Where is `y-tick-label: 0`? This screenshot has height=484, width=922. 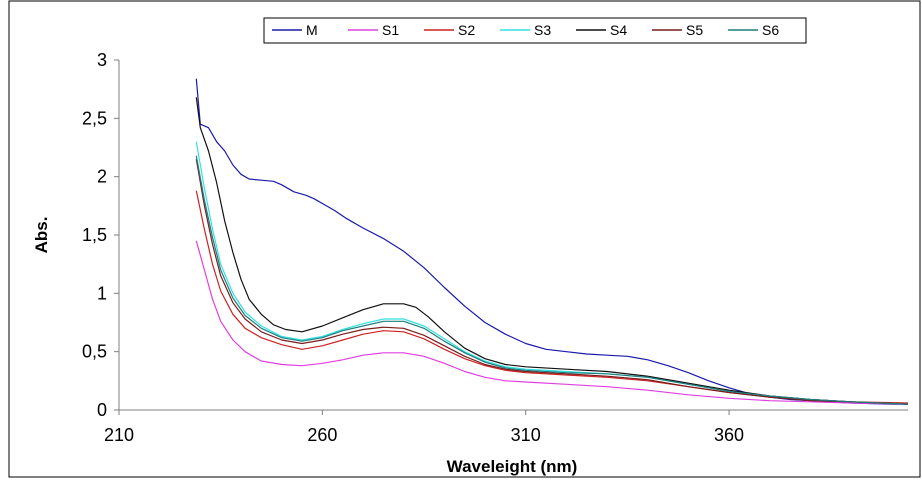
y-tick-label: 0 is located at coordinates (102, 410).